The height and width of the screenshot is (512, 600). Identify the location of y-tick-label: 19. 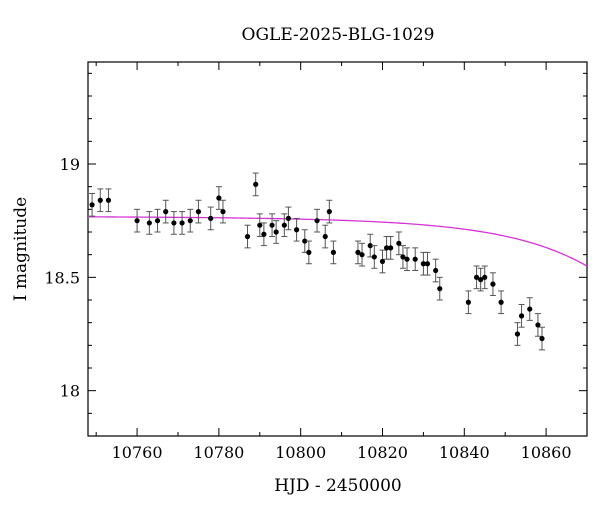
(70, 164).